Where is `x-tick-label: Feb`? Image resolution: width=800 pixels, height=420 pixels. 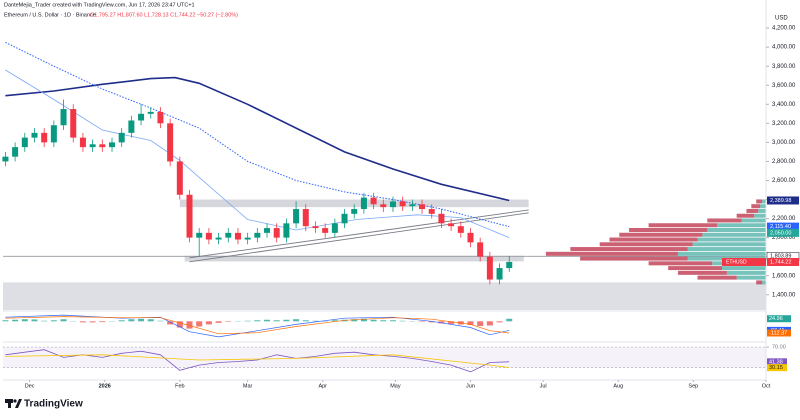 x-tick-label: Feb is located at coordinates (179, 386).